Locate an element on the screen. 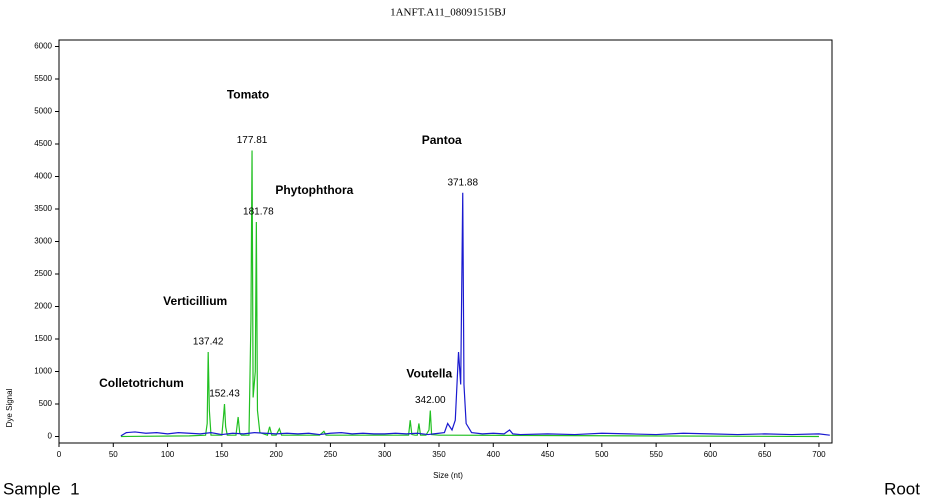 This screenshot has width=925, height=504. x-tick-label: 50 is located at coordinates (113, 454).